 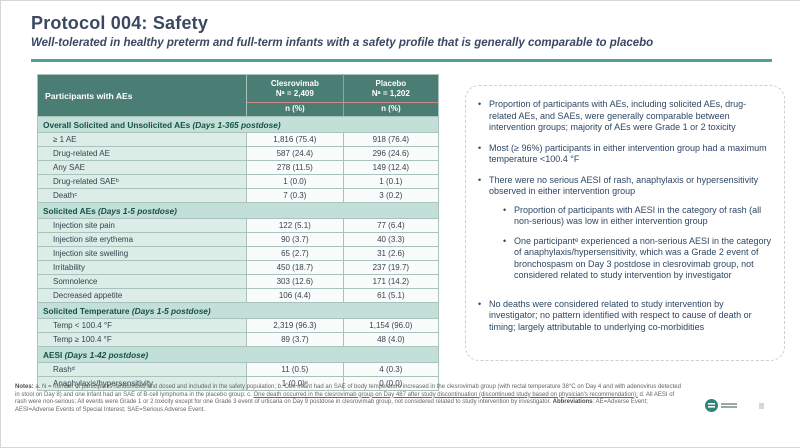 I want to click on table-row: Rashᵈ 11 (0.5) 4 (0.3), so click(x=238, y=369).